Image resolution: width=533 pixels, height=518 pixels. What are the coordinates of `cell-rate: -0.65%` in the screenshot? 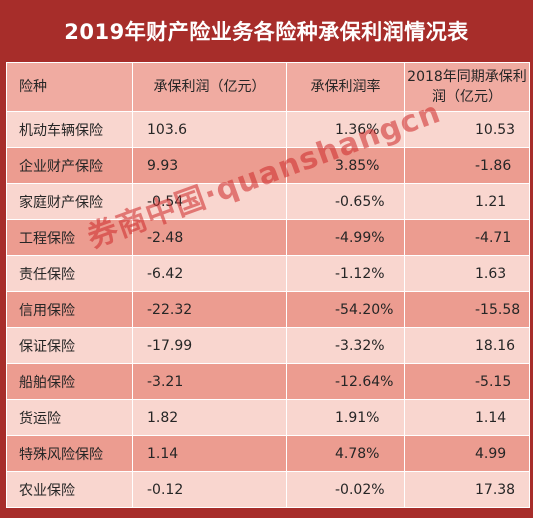 It's located at (345, 201).